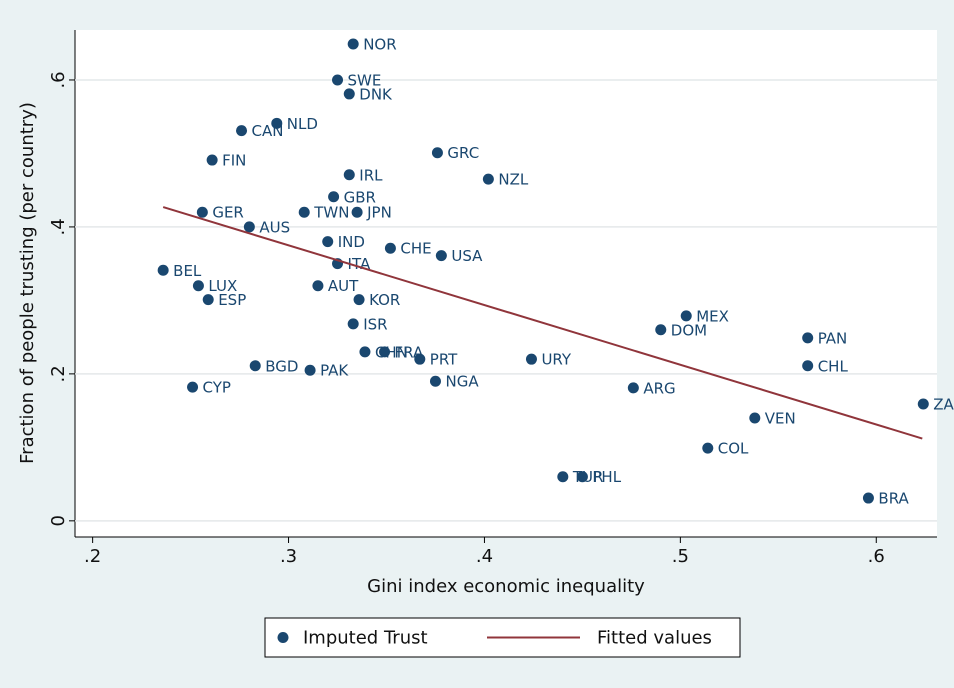 The width and height of the screenshot is (954, 688). I want to click on x-tick-label: .2, so click(92, 556).